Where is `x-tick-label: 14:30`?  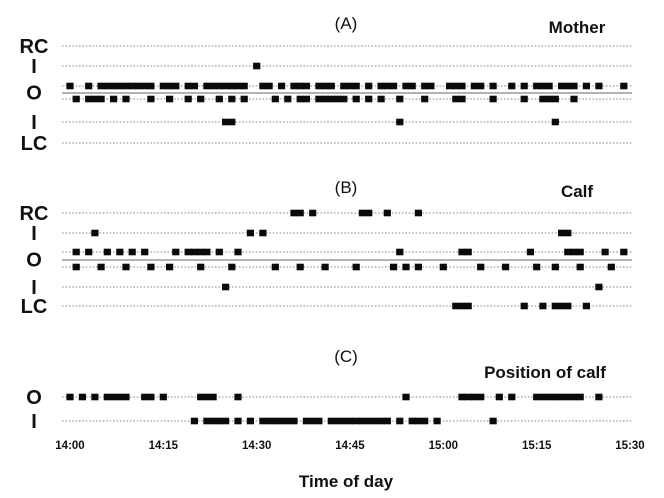
x-tick-label: 14:30 is located at coordinates (256, 446).